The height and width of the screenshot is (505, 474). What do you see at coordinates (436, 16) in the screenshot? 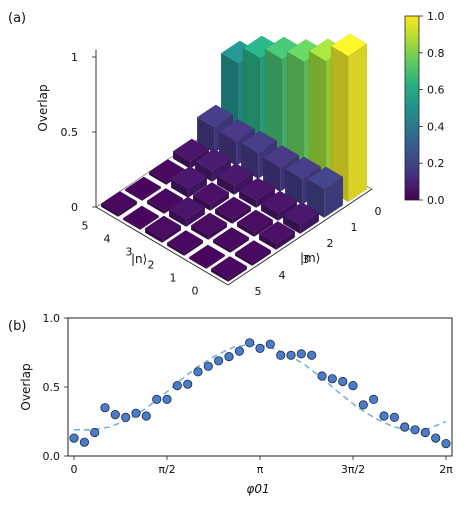
I see `colorbar-tick-label: 1.0` at bounding box center [436, 16].